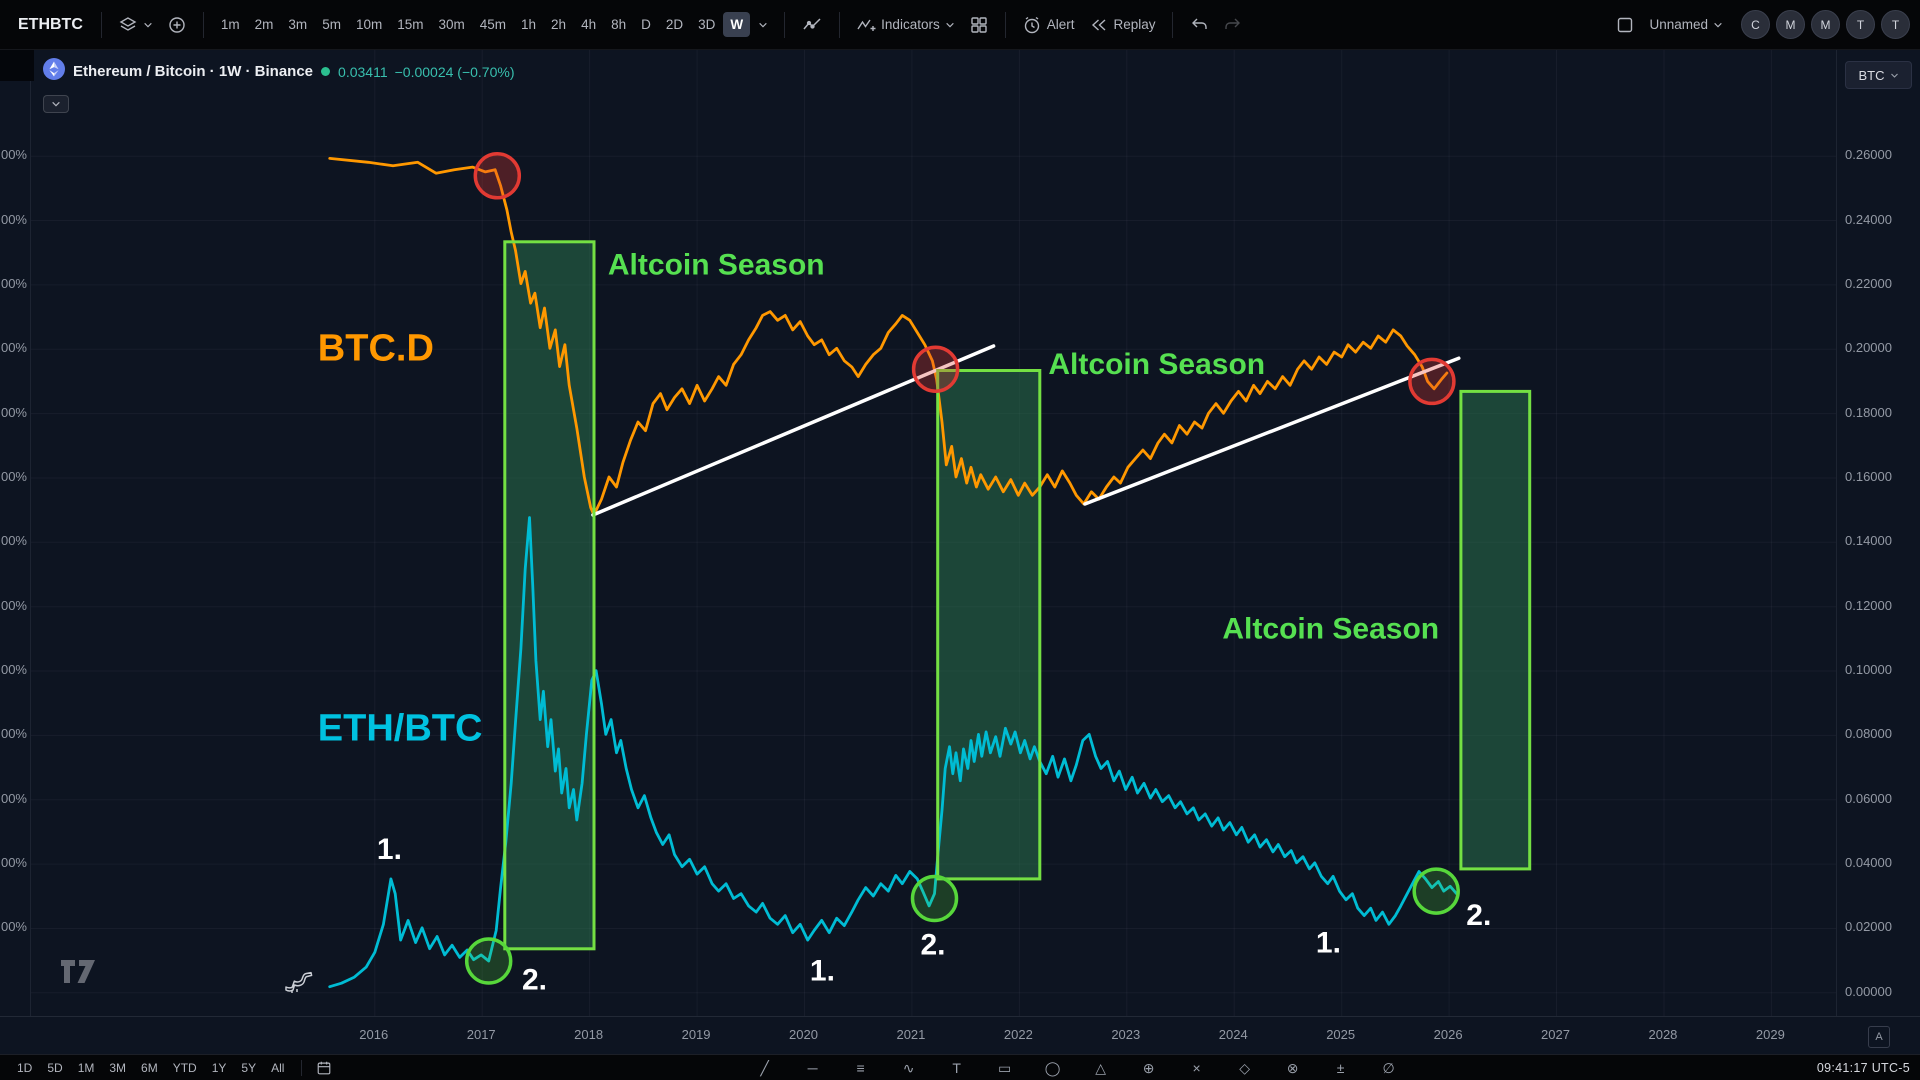 The height and width of the screenshot is (1080, 1920). What do you see at coordinates (248, 1068) in the screenshot?
I see `range-5Y: 5Y` at bounding box center [248, 1068].